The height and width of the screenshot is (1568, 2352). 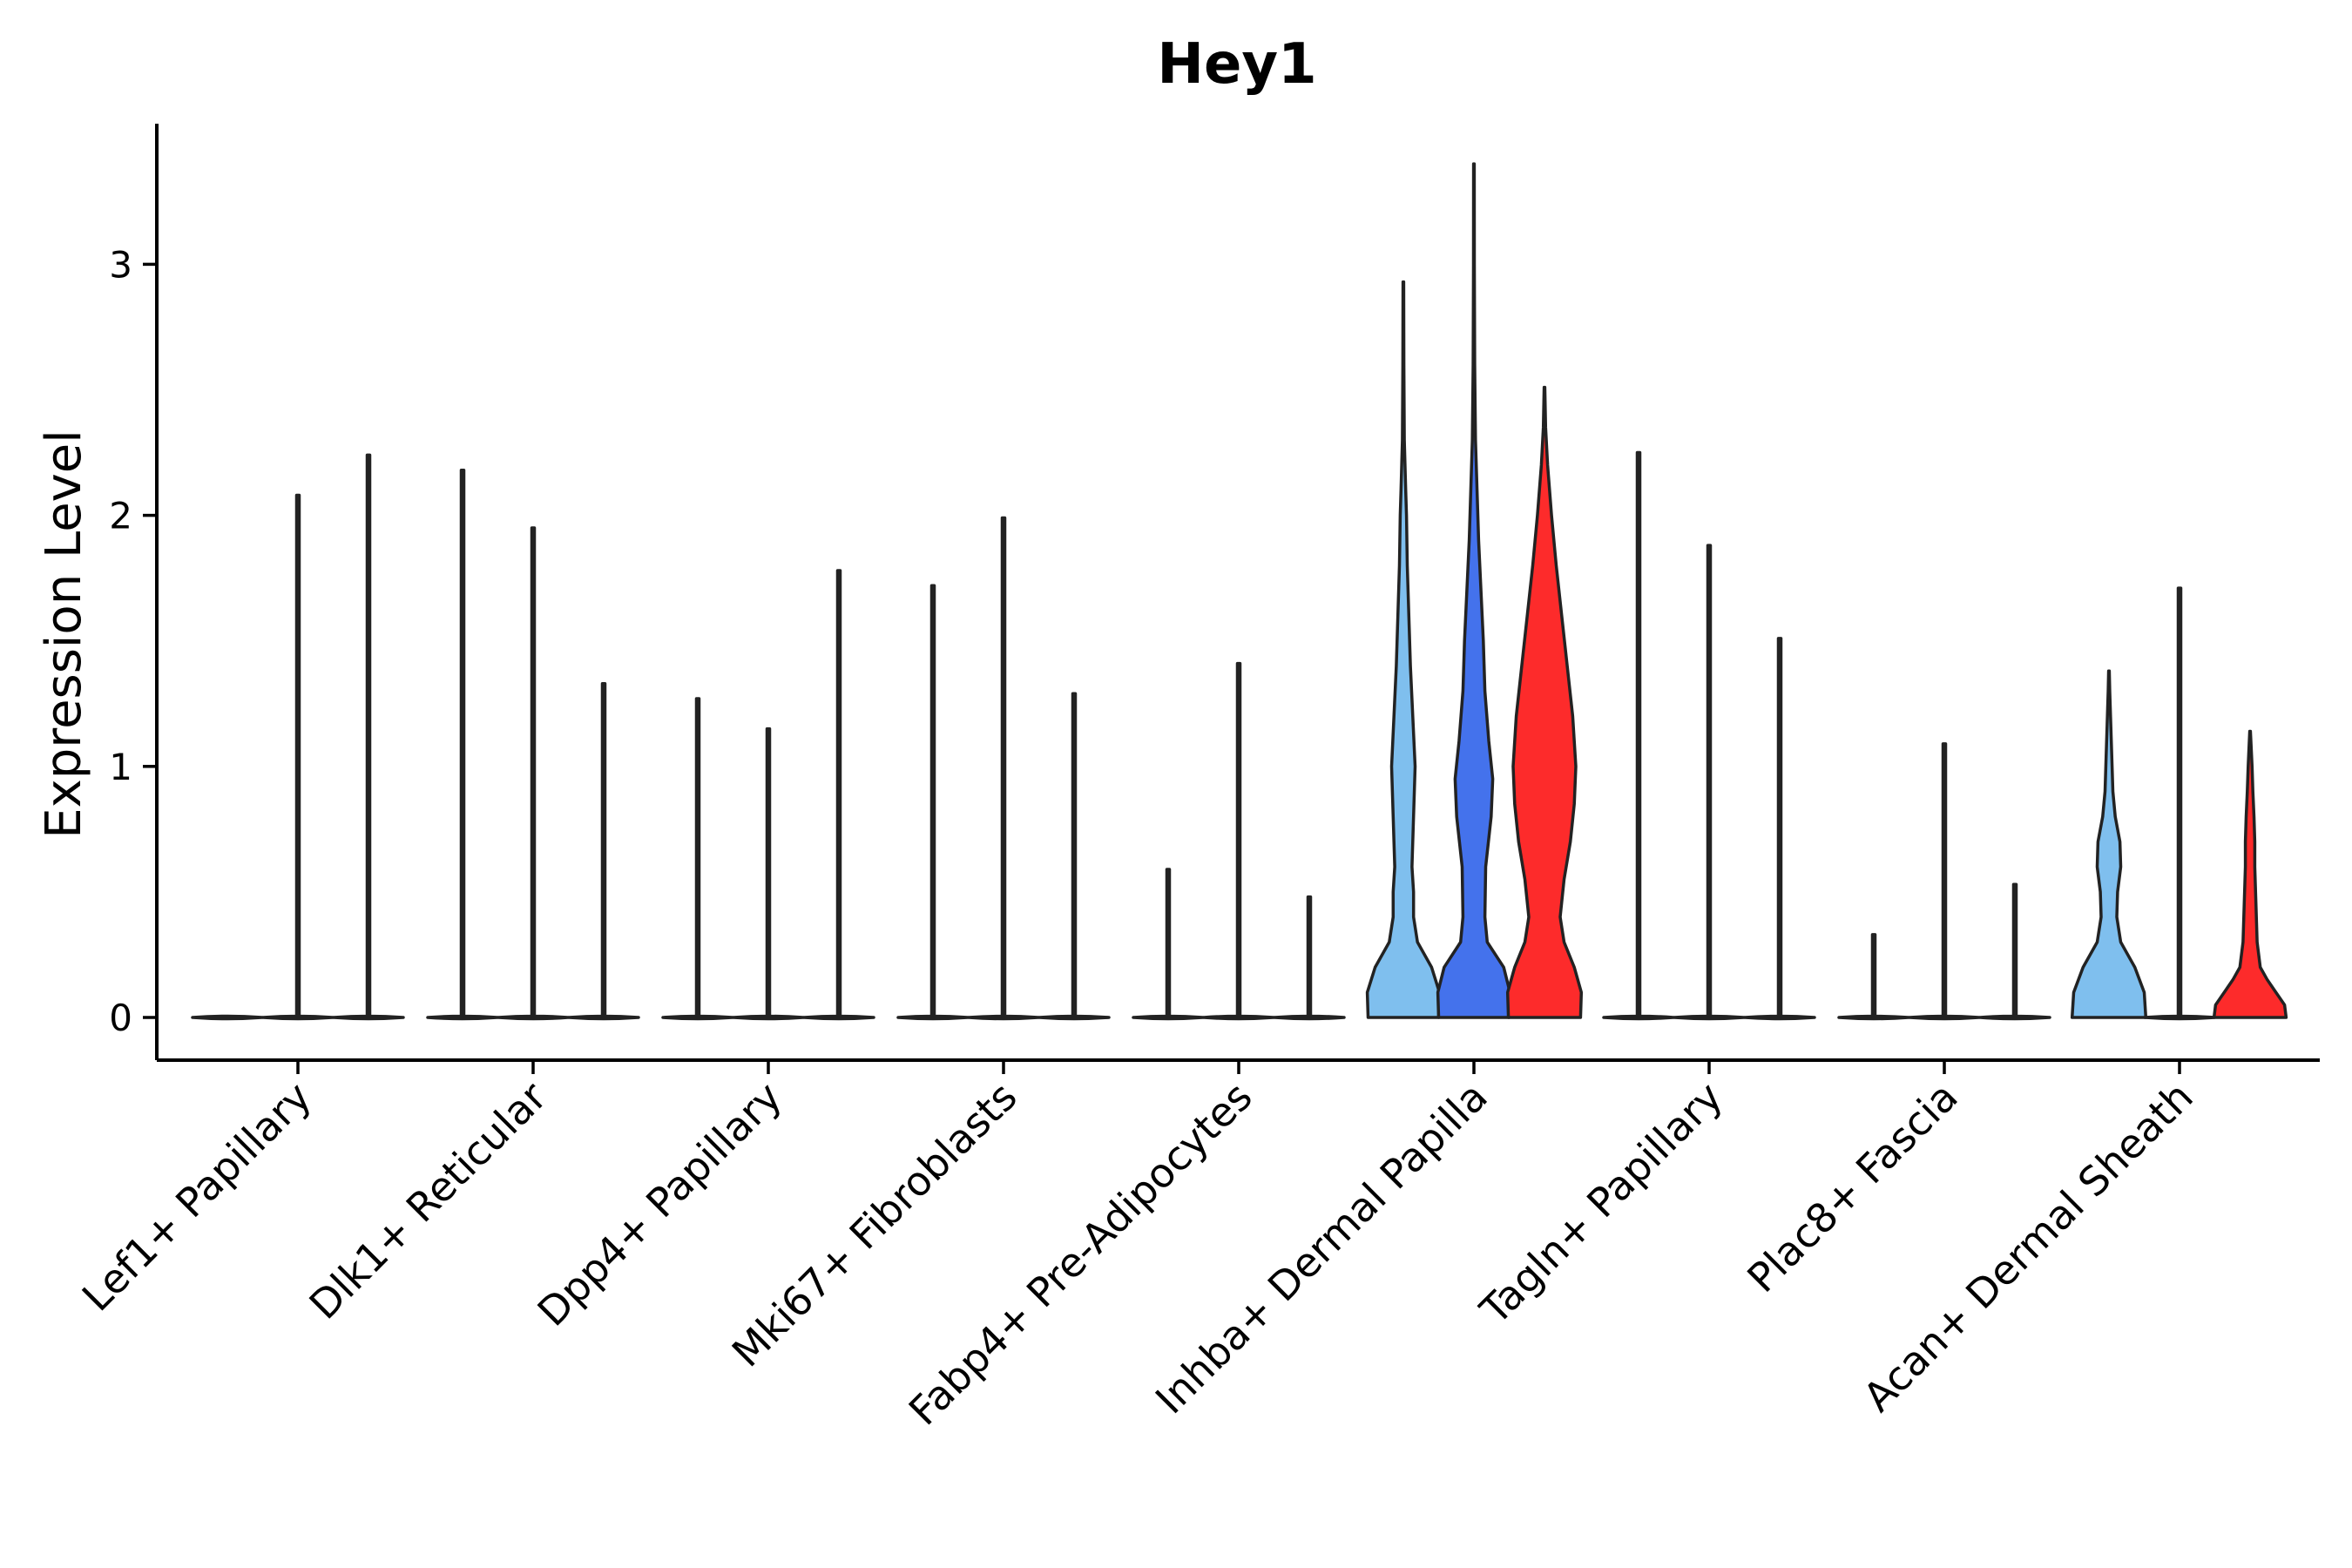 I want to click on y-axis-label: Expression Level, so click(x=64, y=634).